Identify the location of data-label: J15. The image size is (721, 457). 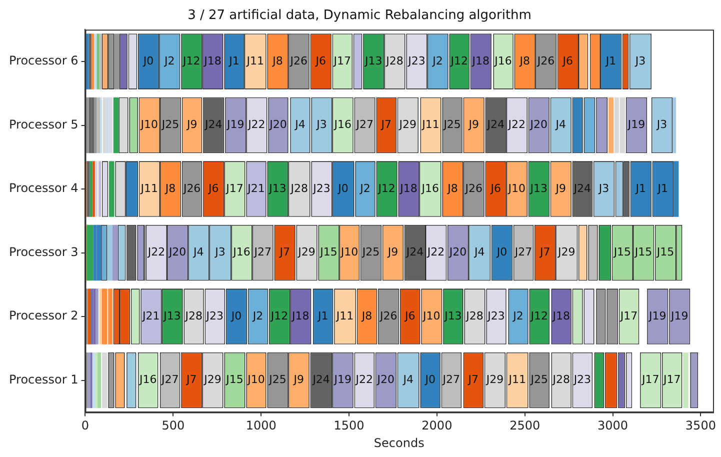
(328, 252).